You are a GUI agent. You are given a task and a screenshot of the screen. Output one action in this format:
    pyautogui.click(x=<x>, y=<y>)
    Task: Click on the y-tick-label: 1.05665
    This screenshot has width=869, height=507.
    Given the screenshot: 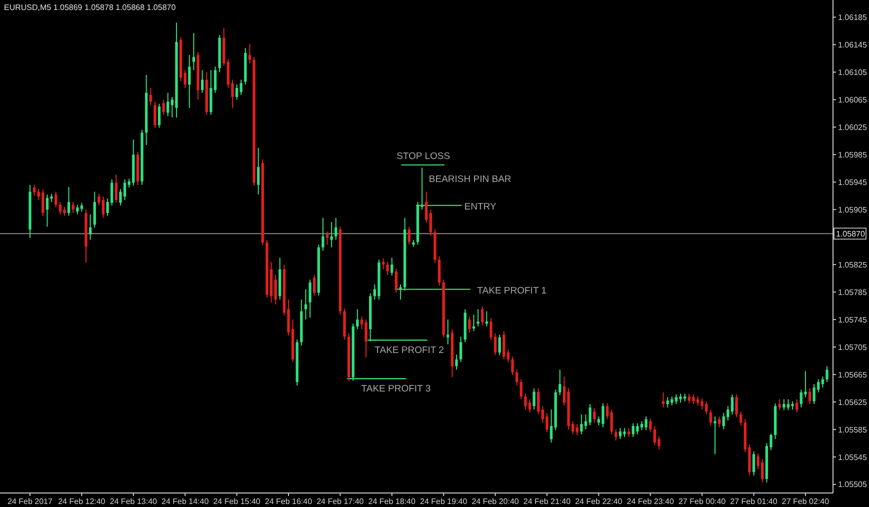 What is the action you would take?
    pyautogui.click(x=853, y=375)
    